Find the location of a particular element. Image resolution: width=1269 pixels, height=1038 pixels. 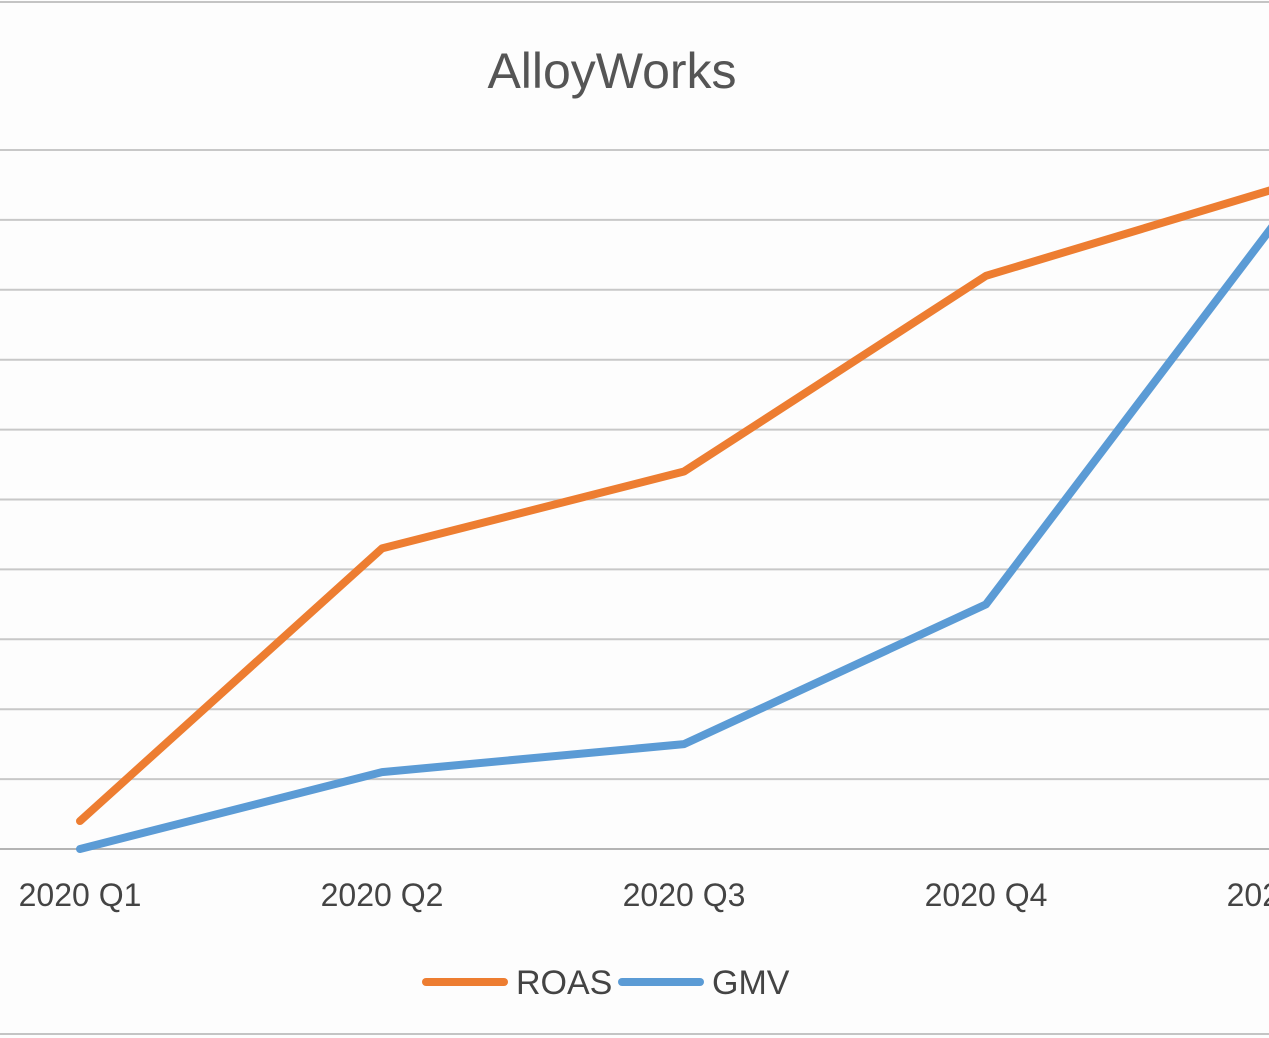

x-tick-label: 2021 Q1 is located at coordinates (1248, 895).